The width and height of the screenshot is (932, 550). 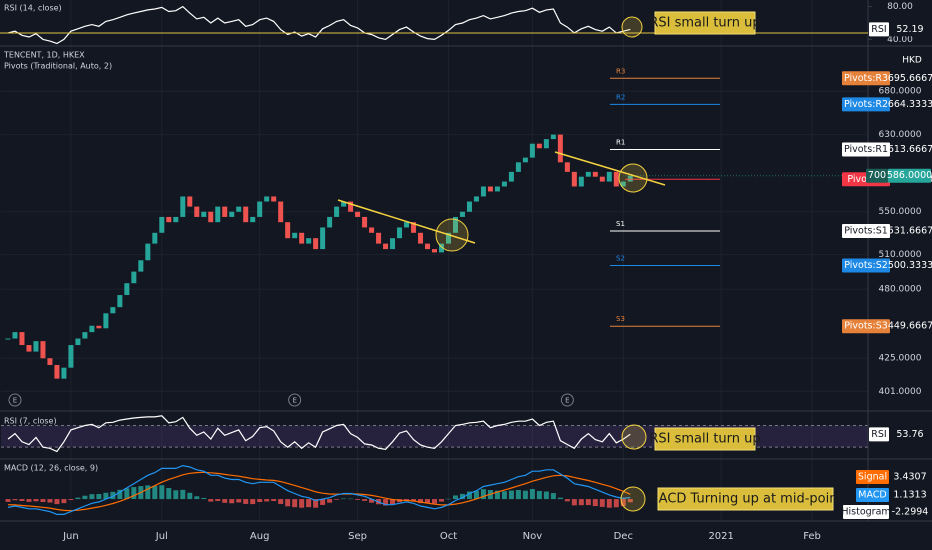 I want to click on legend-name: Histogram, so click(x=865, y=512).